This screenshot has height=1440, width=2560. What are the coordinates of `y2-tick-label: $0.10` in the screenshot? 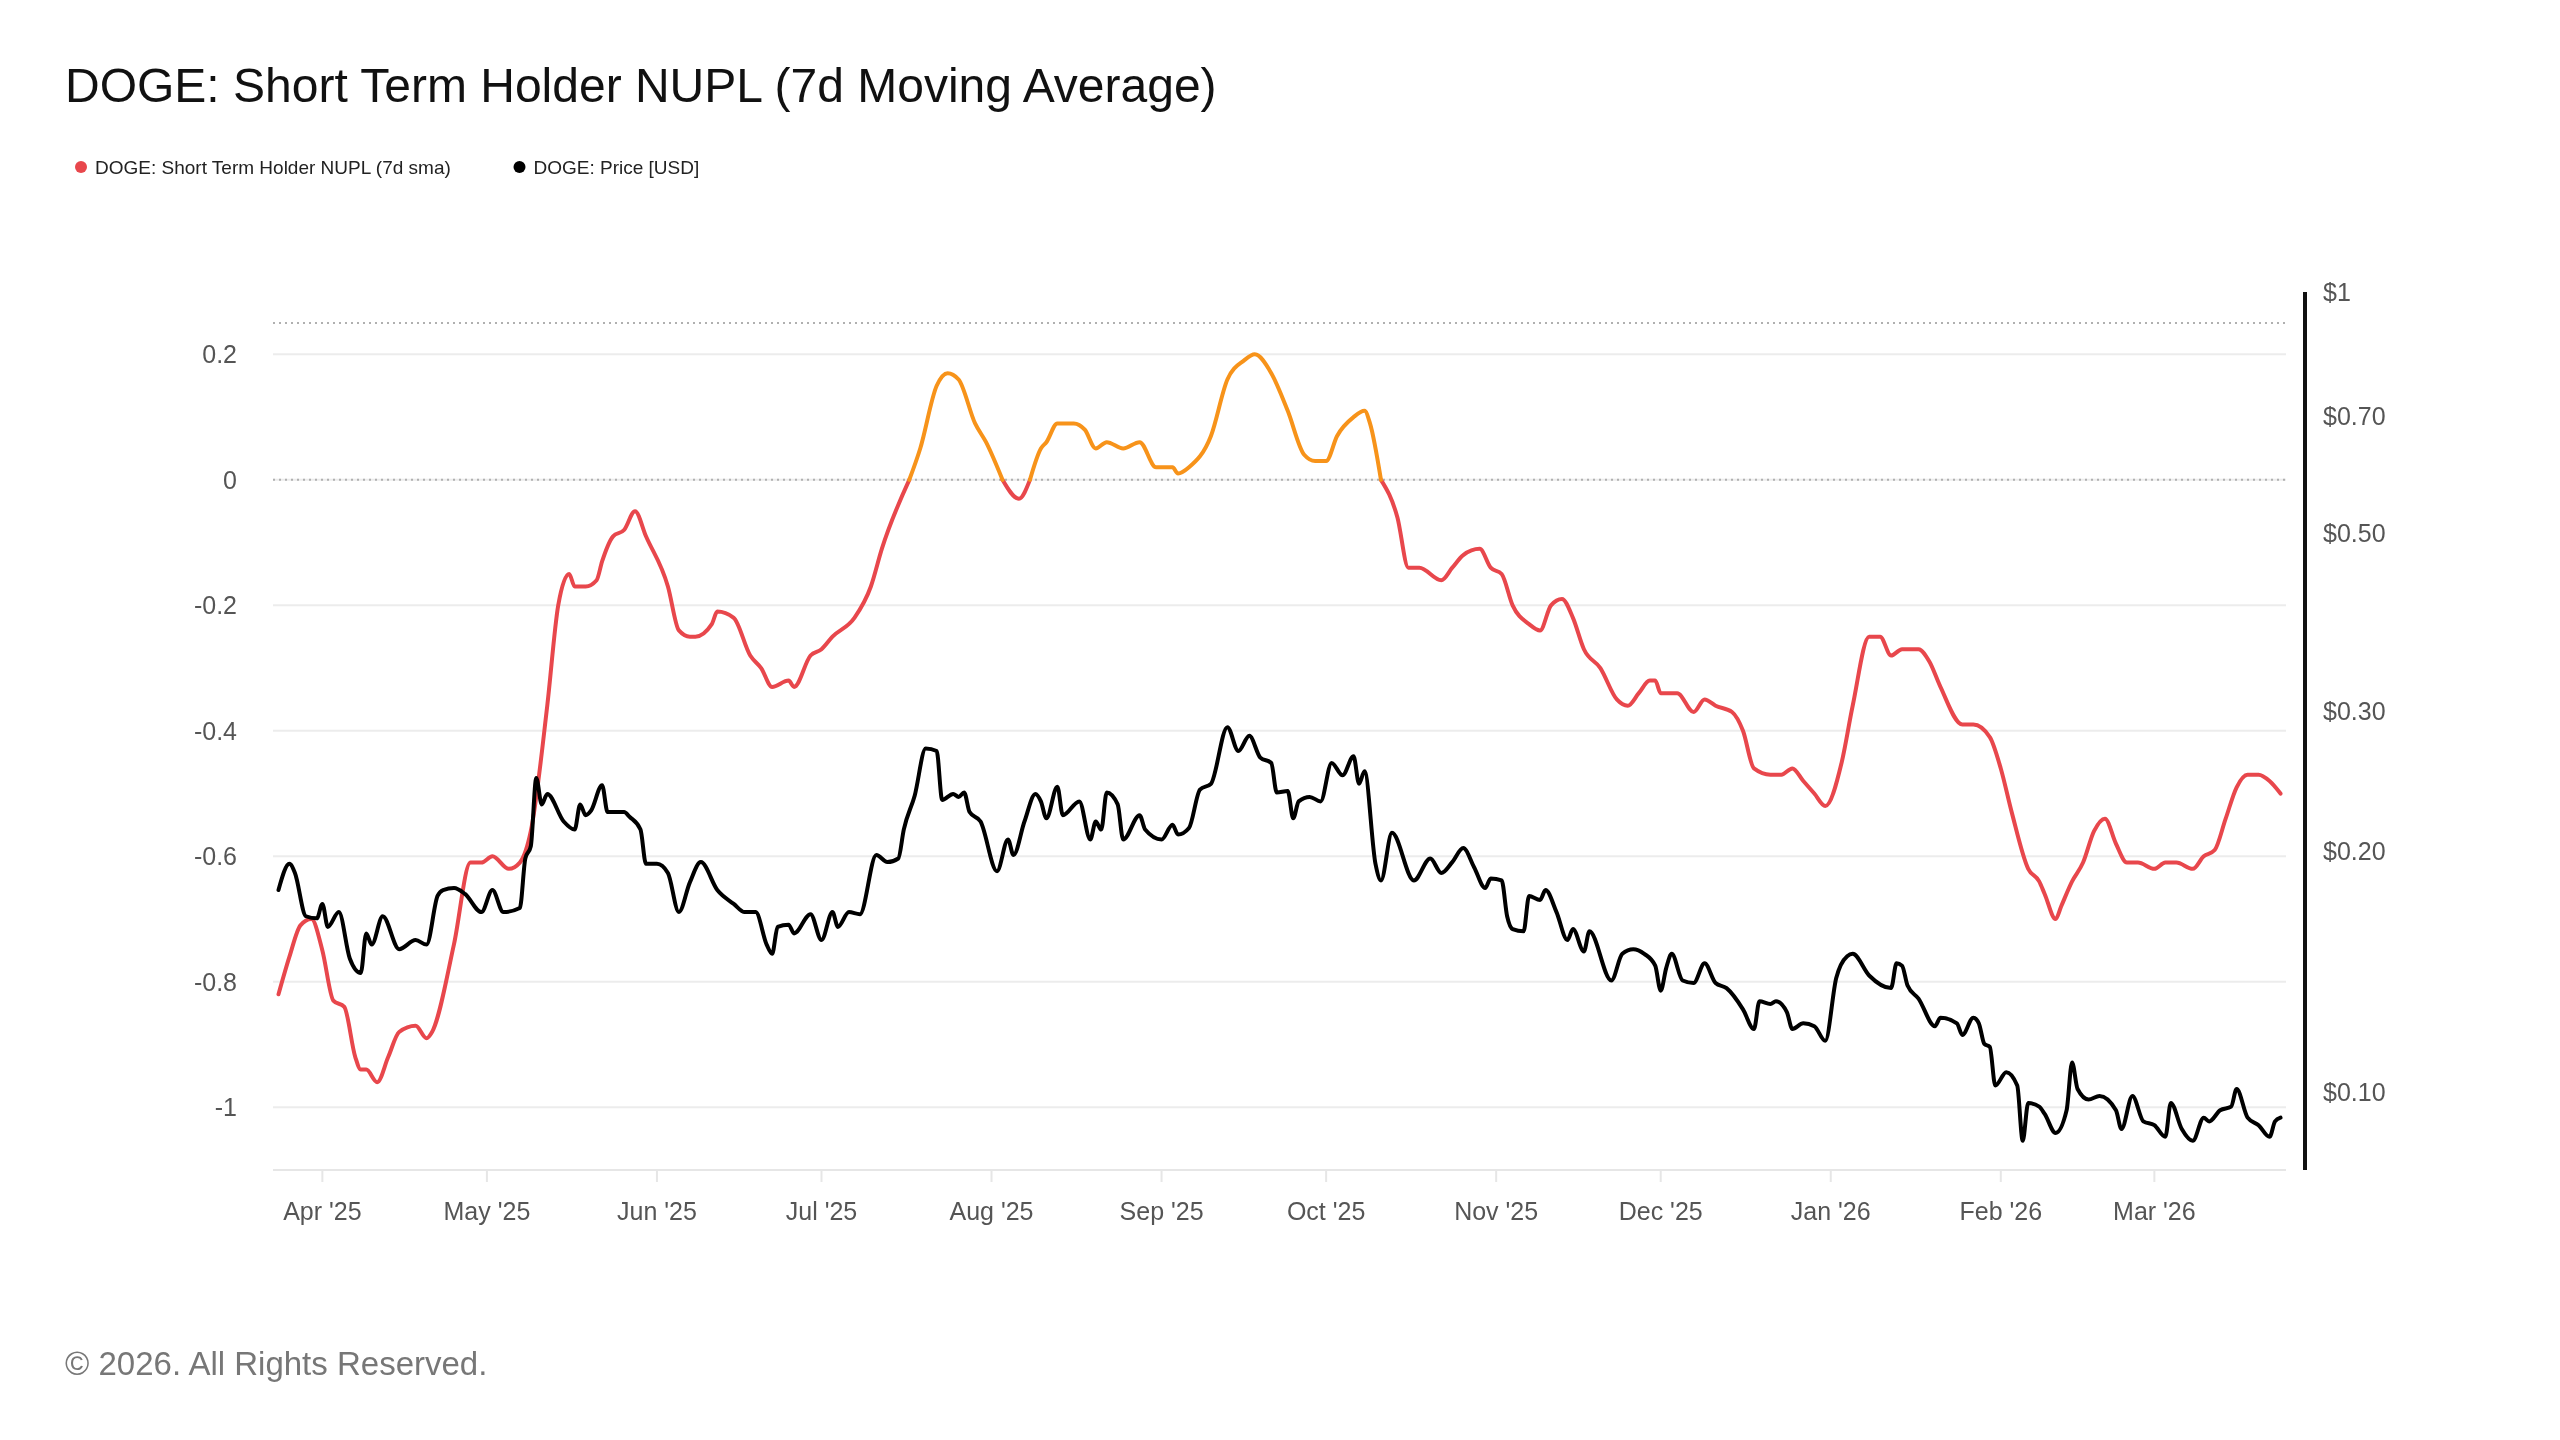 It's located at (2354, 1092).